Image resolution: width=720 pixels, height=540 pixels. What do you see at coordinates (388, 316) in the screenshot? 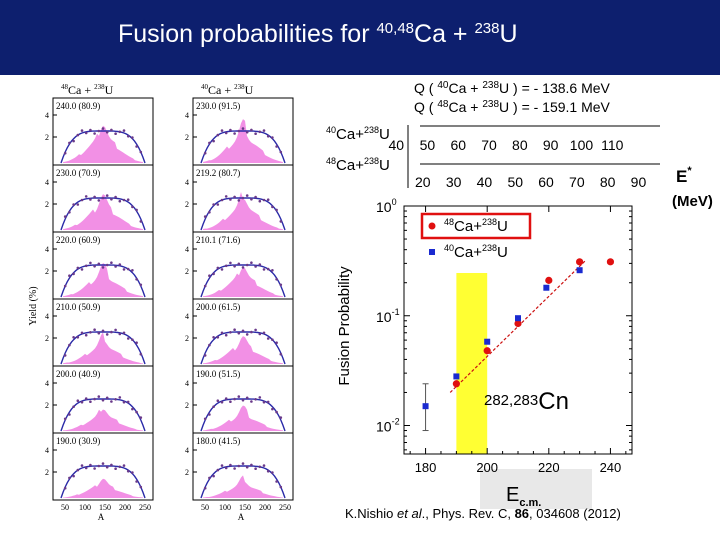
I see `y-tick-label: 10⁻¹` at bounding box center [388, 316].